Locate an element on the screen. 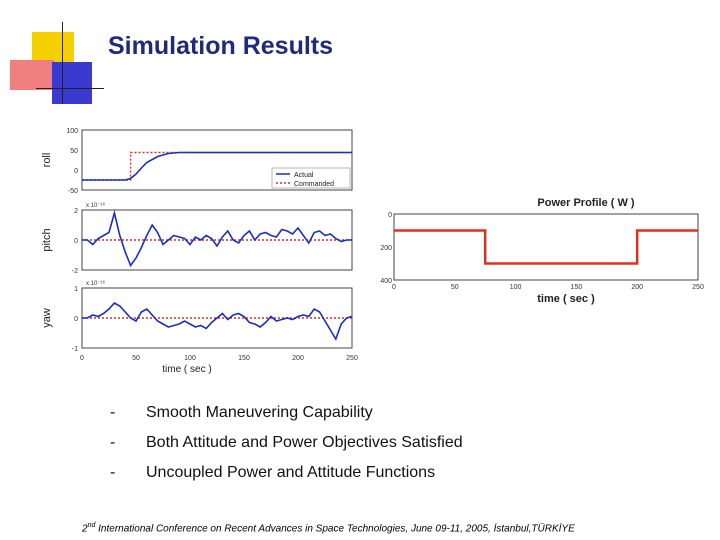 Image resolution: width=720 pixels, height=540 pixels. bullet-text: Smooth Maneuvering Capability is located at coordinates (259, 412).